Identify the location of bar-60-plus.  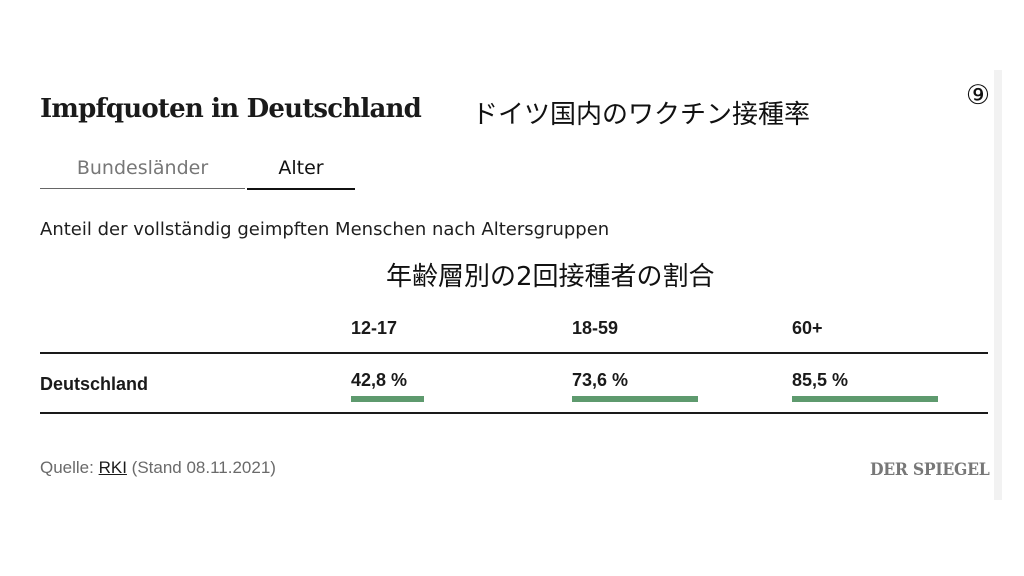
(865, 399).